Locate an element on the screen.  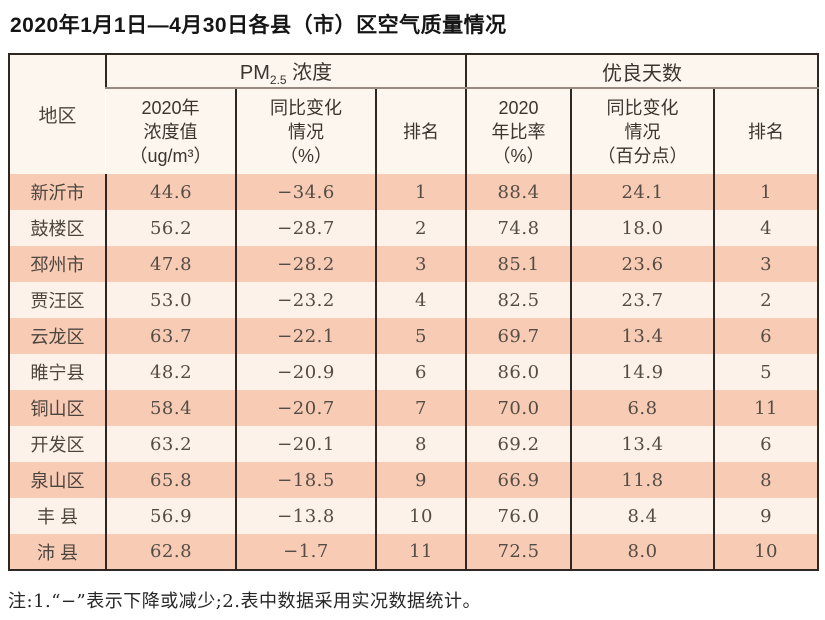
cell-pm-rank: 5 is located at coordinates (420, 336).